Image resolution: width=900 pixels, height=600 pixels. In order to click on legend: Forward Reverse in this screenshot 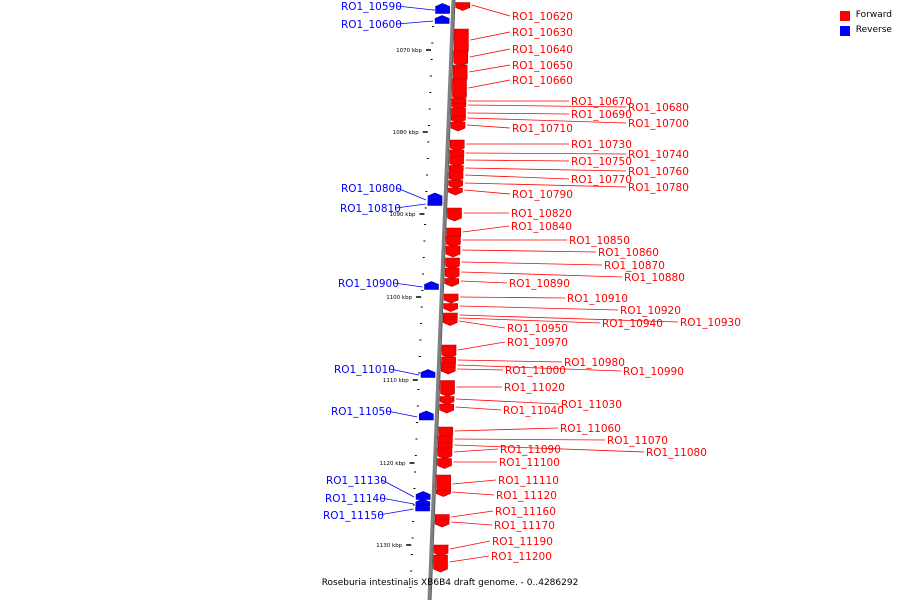, I will do `click(865, 23)`.